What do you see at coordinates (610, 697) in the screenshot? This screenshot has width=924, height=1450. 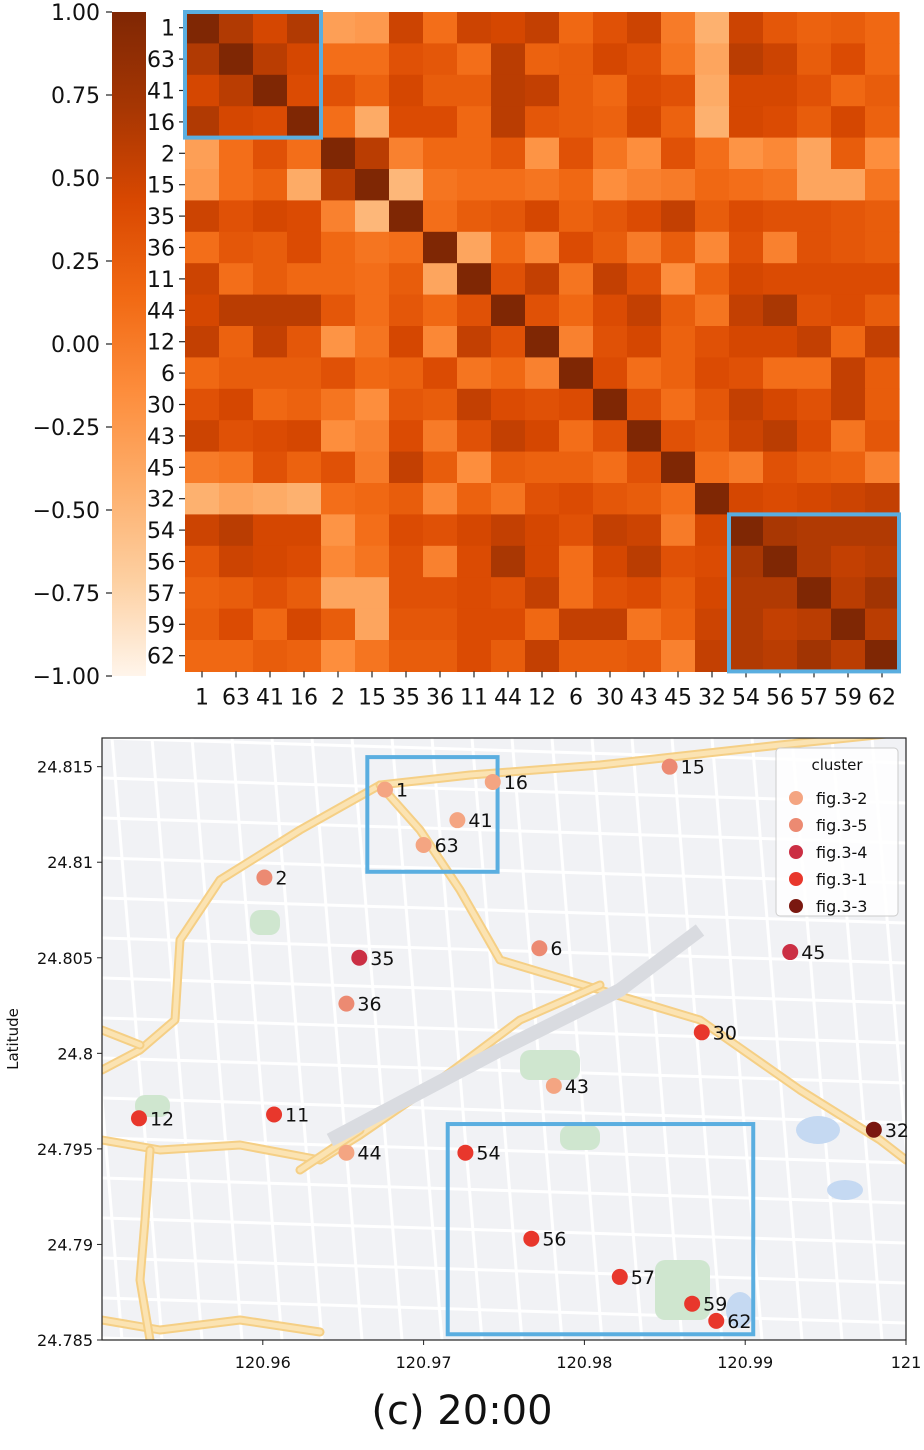 I see `col-tick-label: 30` at bounding box center [610, 697].